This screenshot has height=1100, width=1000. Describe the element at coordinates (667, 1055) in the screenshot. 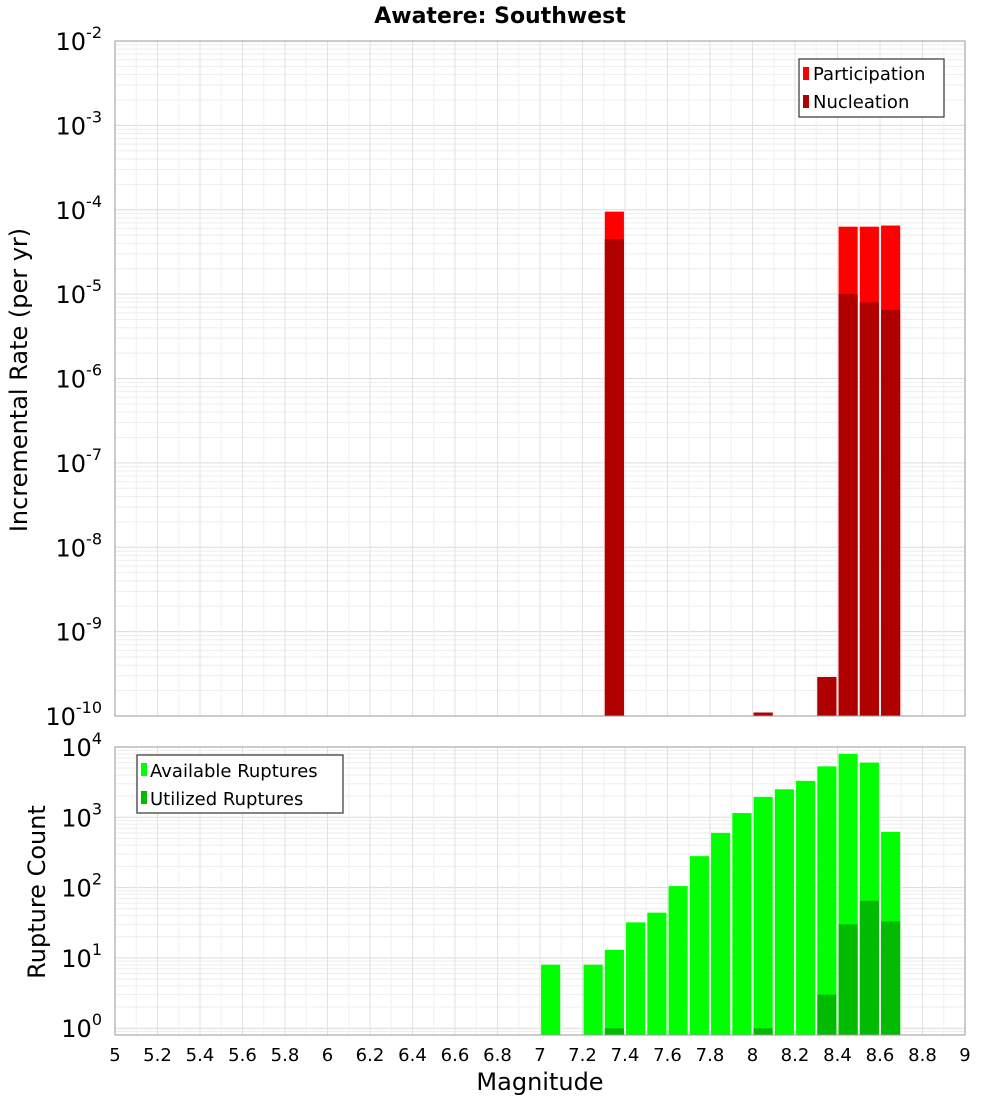

I see `x-tick-label: 7.6` at that location.